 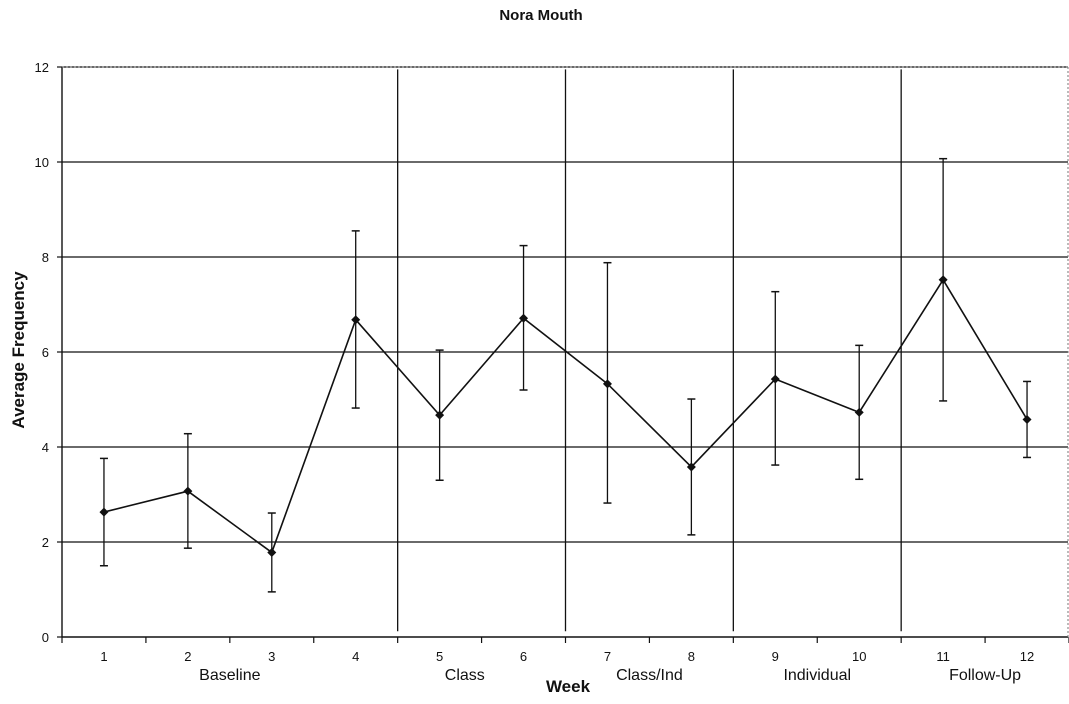 What do you see at coordinates (45, 542) in the screenshot?
I see `y-tick-label: 2` at bounding box center [45, 542].